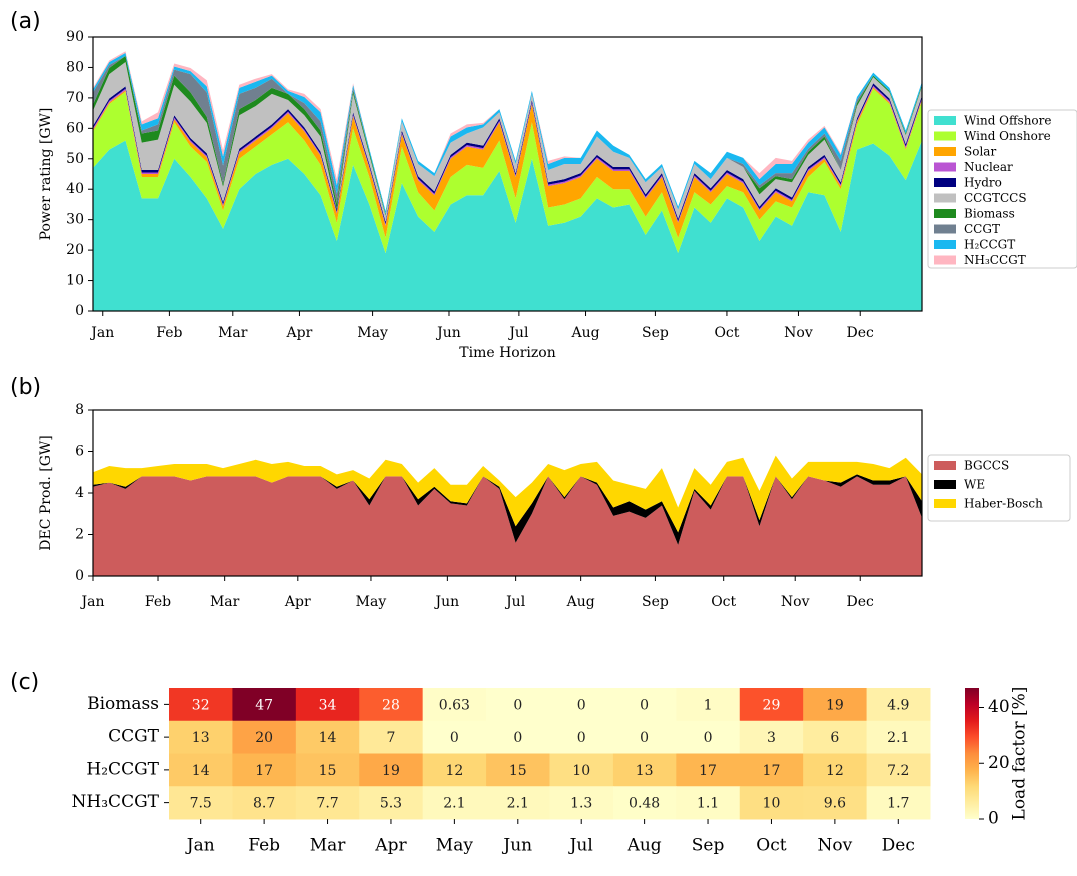 The image size is (1077, 876). Describe the element at coordinates (447, 602) in the screenshot. I see `x-tick-label: Jun` at that location.